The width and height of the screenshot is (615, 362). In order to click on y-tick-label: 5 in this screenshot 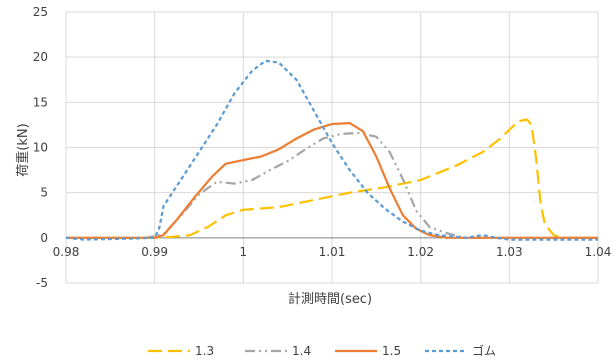, I will do `click(44, 193)`.